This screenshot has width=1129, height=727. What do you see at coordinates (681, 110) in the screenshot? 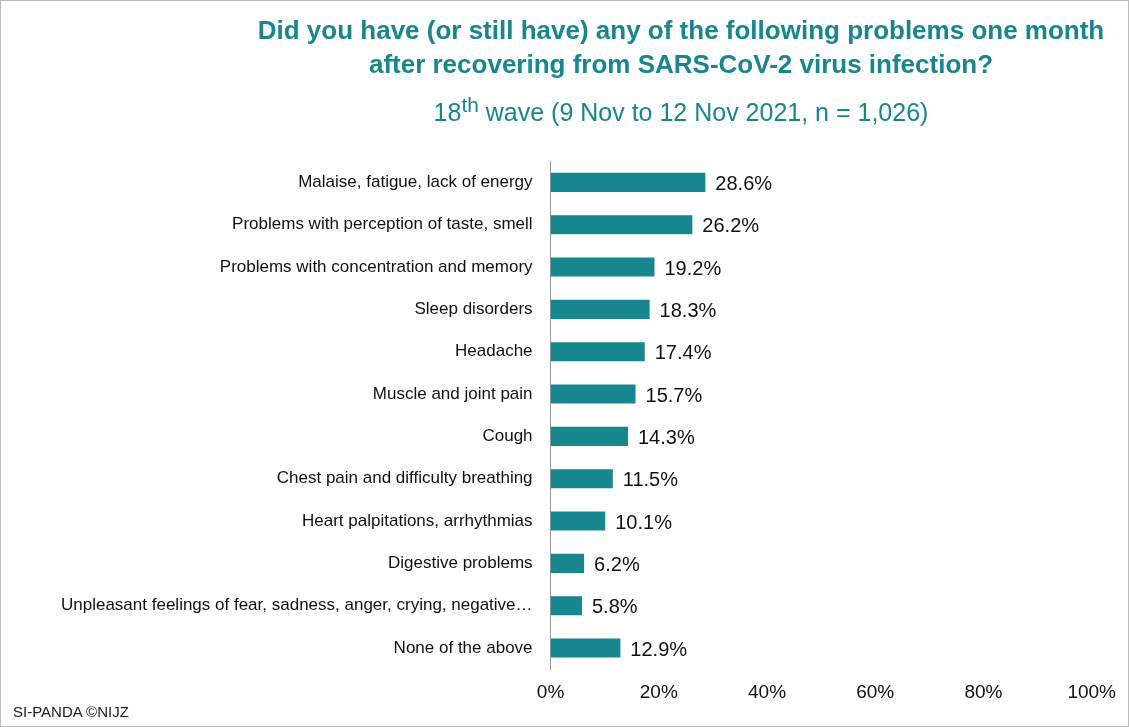
I see `chart-subtitle: 18$^{th}$ wave (9 Nov to 12 Nov 2021, n = 1,026)` at bounding box center [681, 110].